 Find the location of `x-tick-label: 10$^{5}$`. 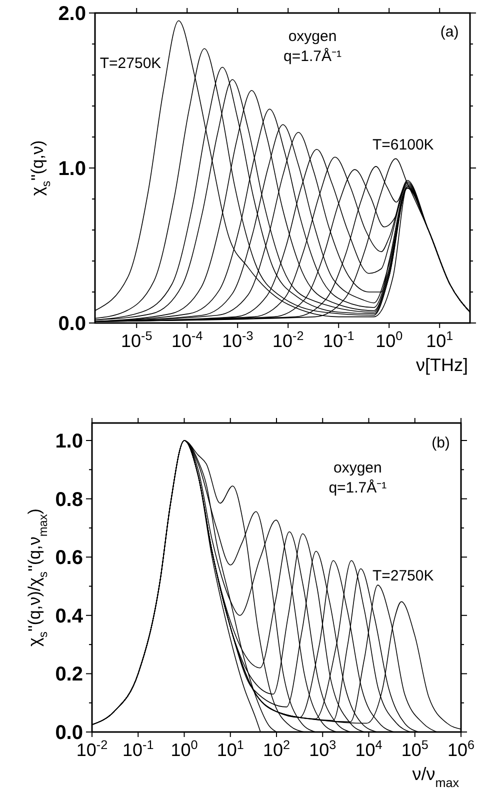

x-tick-label: 10$^{5}$ is located at coordinates (414, 749).